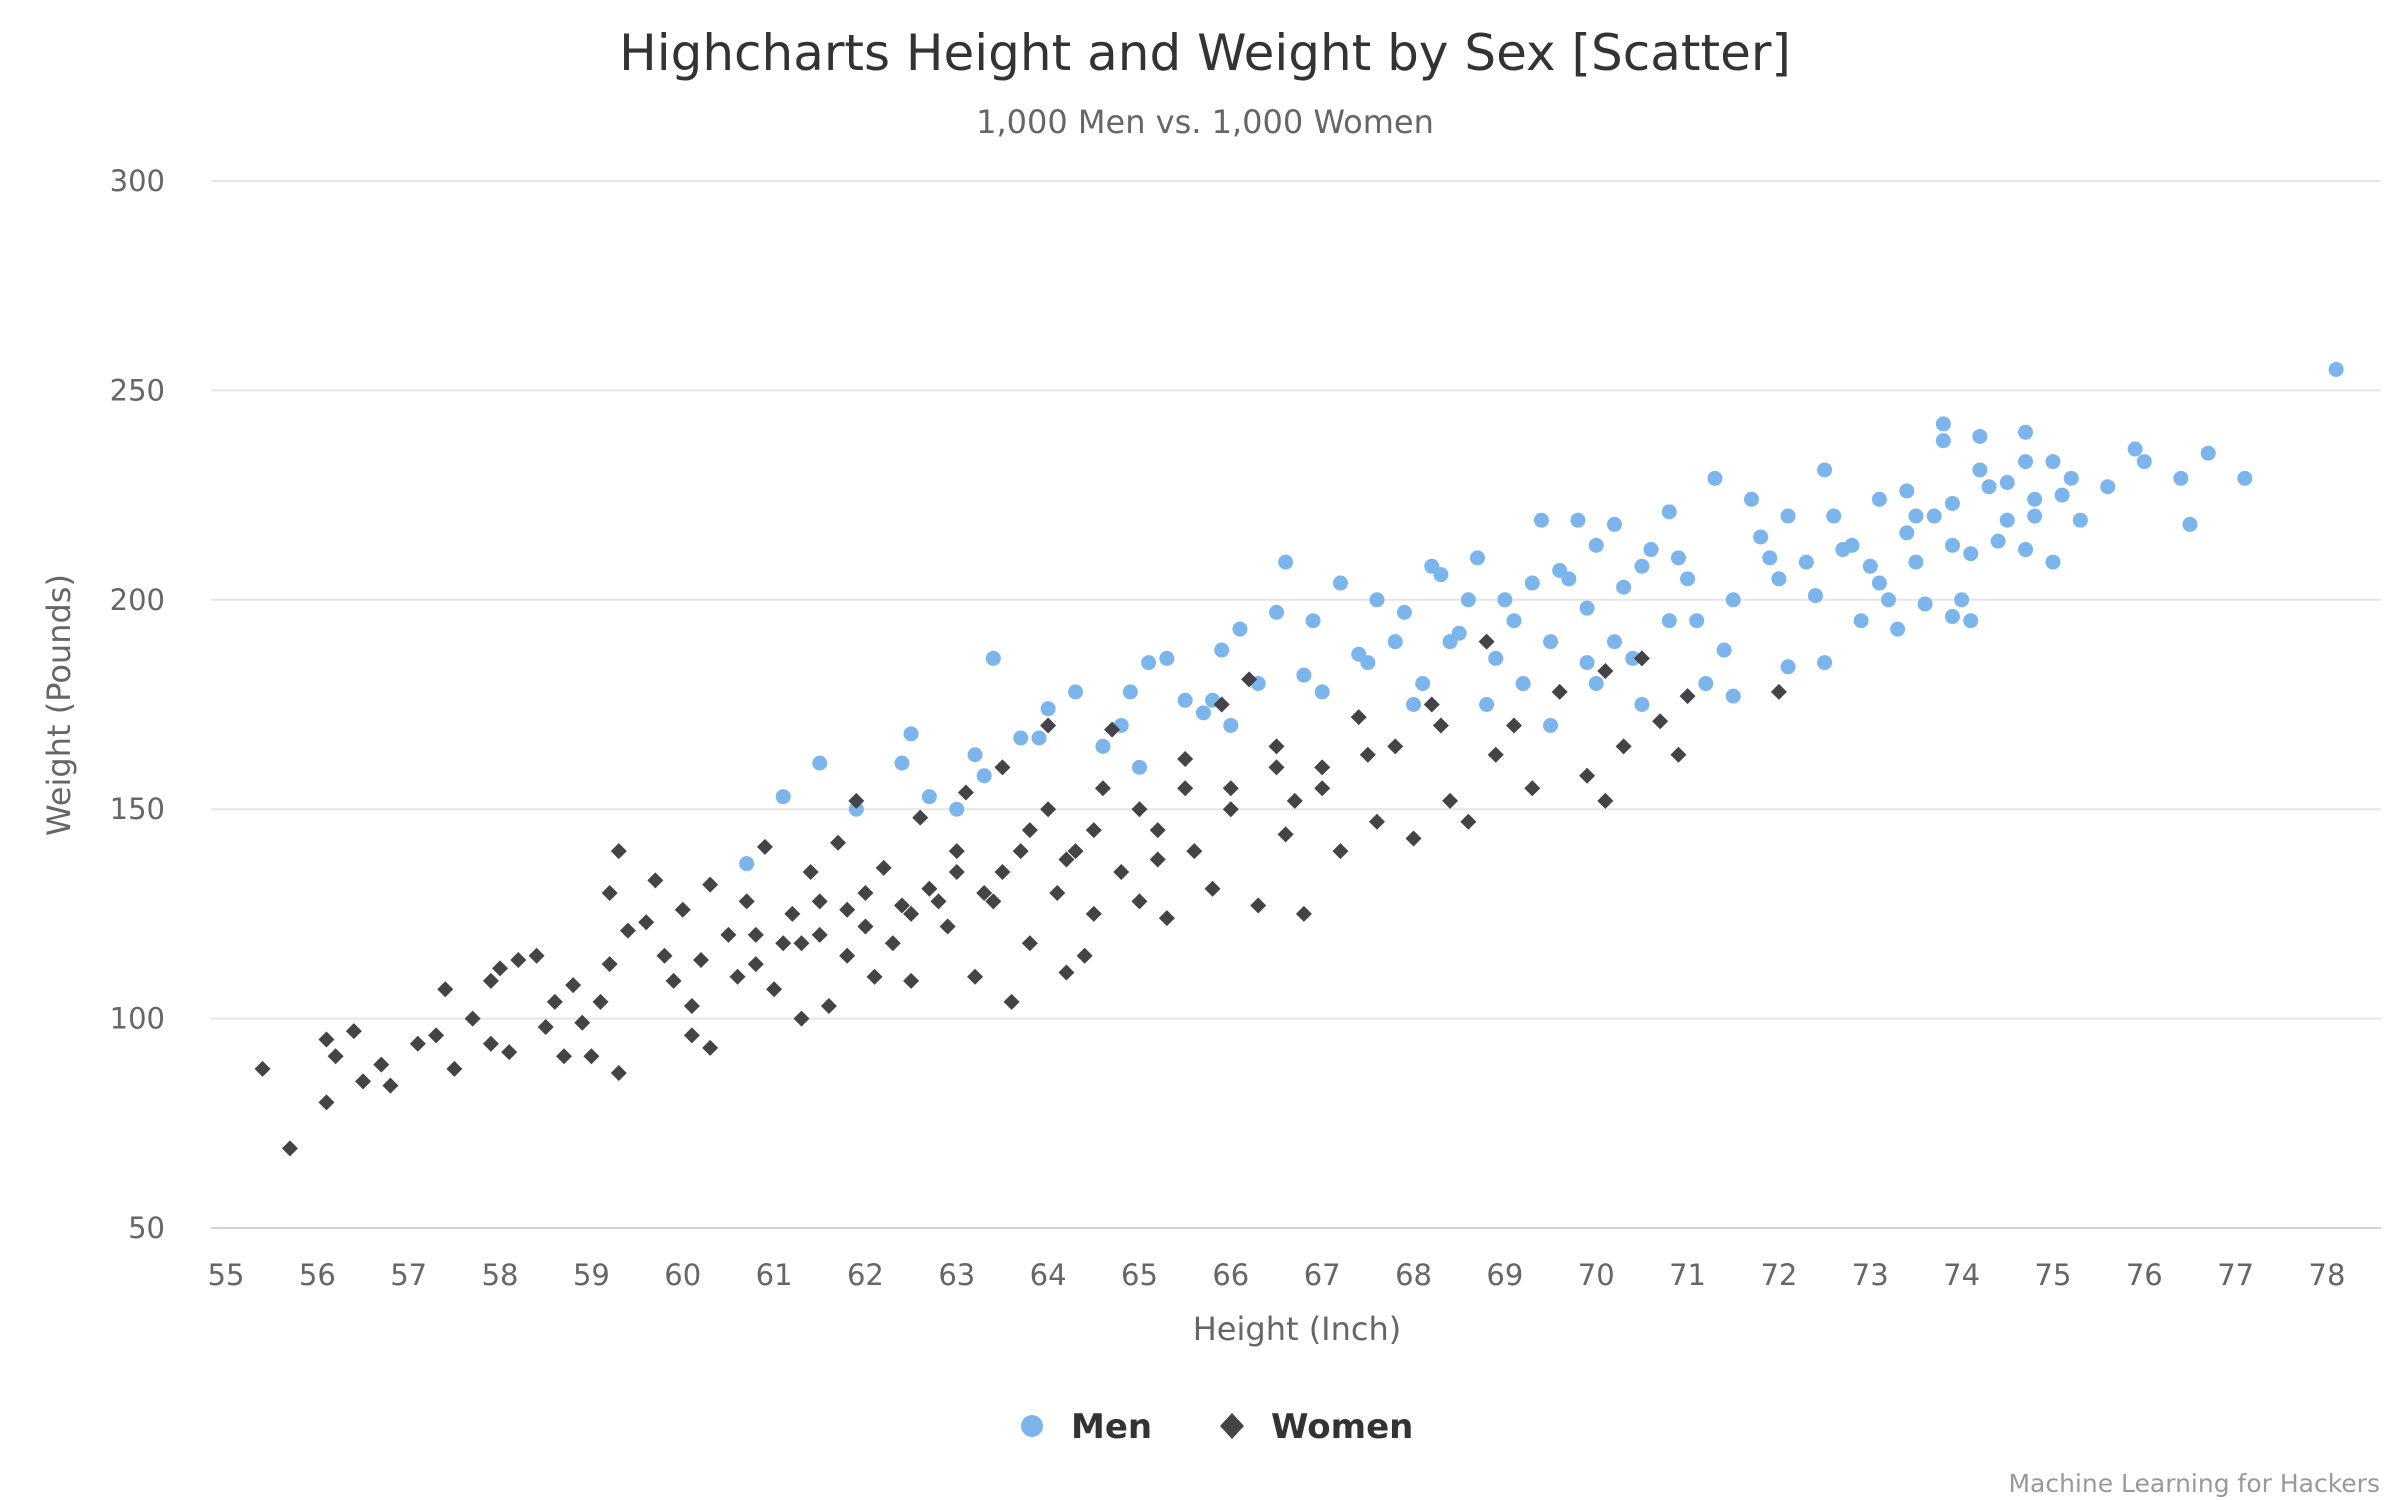 The image size is (2400, 1500). What do you see at coordinates (1316, 1427) in the screenshot?
I see `legend-item-women: Women` at bounding box center [1316, 1427].